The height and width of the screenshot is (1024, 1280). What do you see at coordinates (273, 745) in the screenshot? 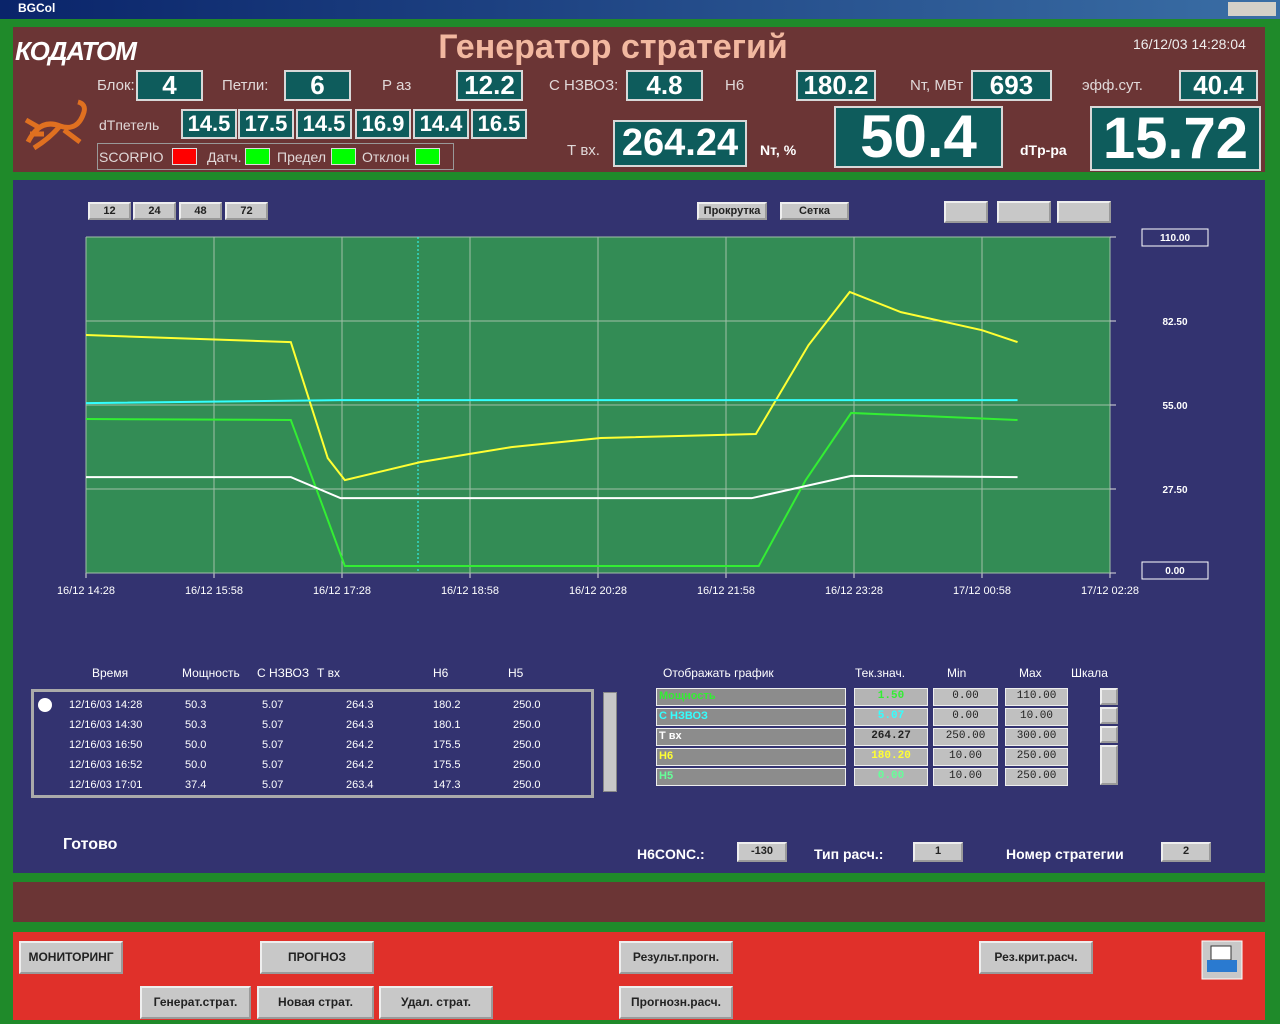
I see `table-cell: 5.07` at bounding box center [273, 745].